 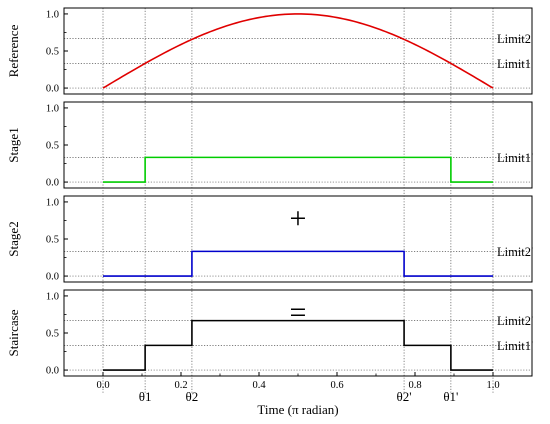 I want to click on panel-2-operator-symbol: +, so click(x=298, y=218).